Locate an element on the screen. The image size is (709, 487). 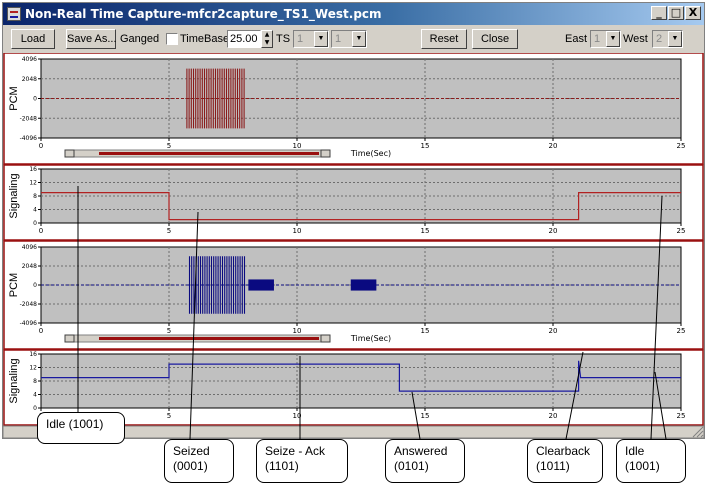
east-select: 1 ▼ is located at coordinates (605, 39).